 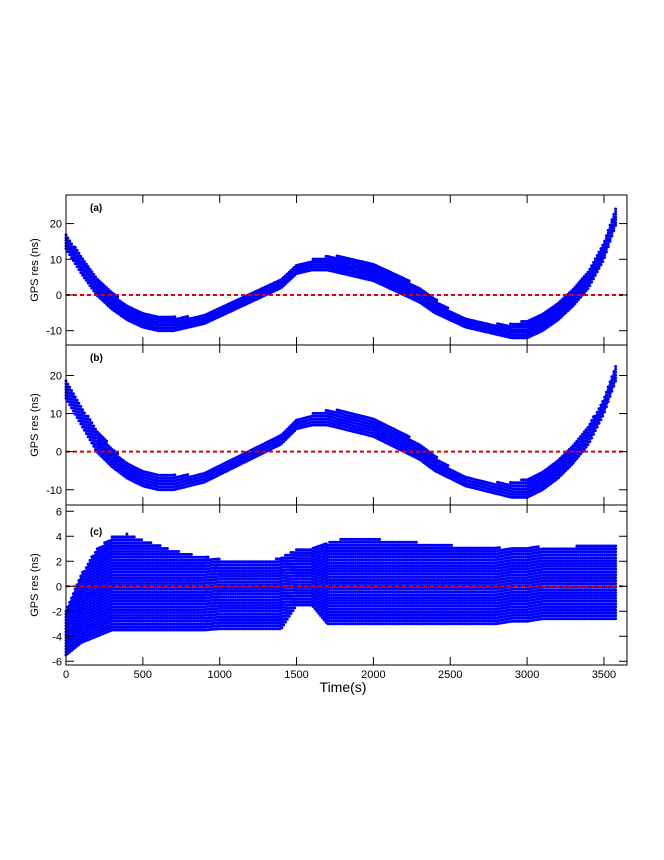 I want to click on panel-label-a: (a), so click(x=96, y=208).